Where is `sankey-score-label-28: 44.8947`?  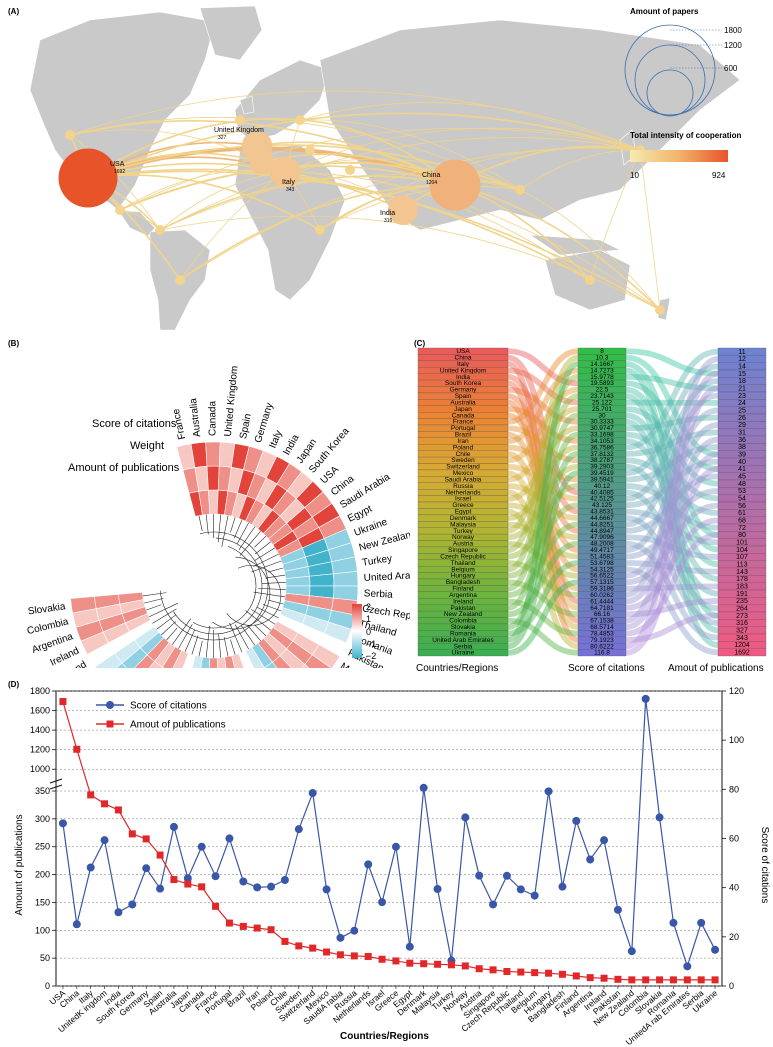 sankey-score-label-28: 44.8947 is located at coordinates (602, 531).